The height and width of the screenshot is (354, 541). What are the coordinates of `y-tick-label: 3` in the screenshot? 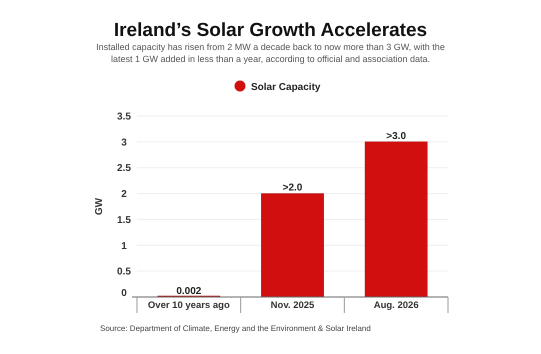 It's located at (124, 142).